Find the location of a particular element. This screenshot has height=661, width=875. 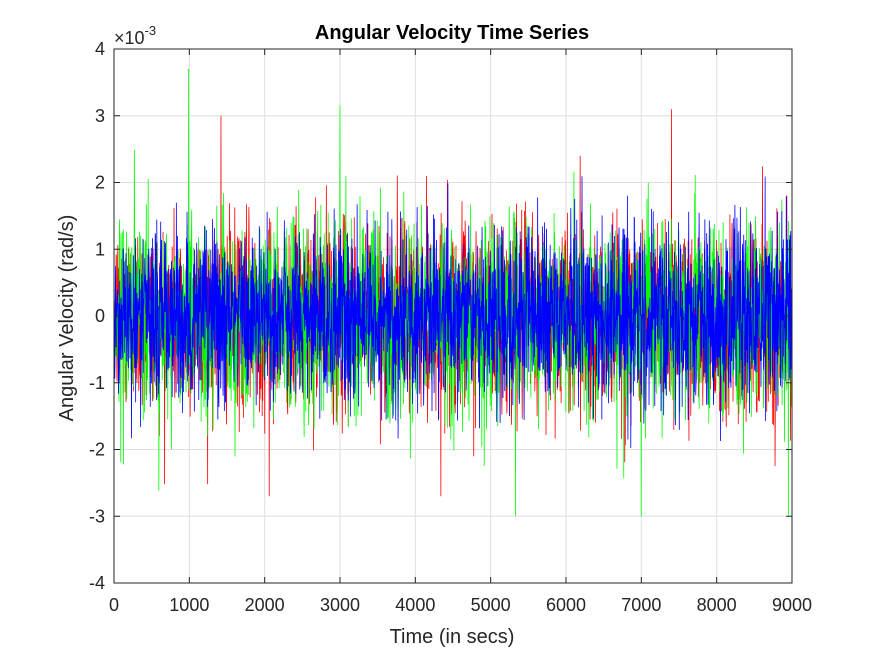

x-axis-label: Time (in secs) is located at coordinates (452, 637).